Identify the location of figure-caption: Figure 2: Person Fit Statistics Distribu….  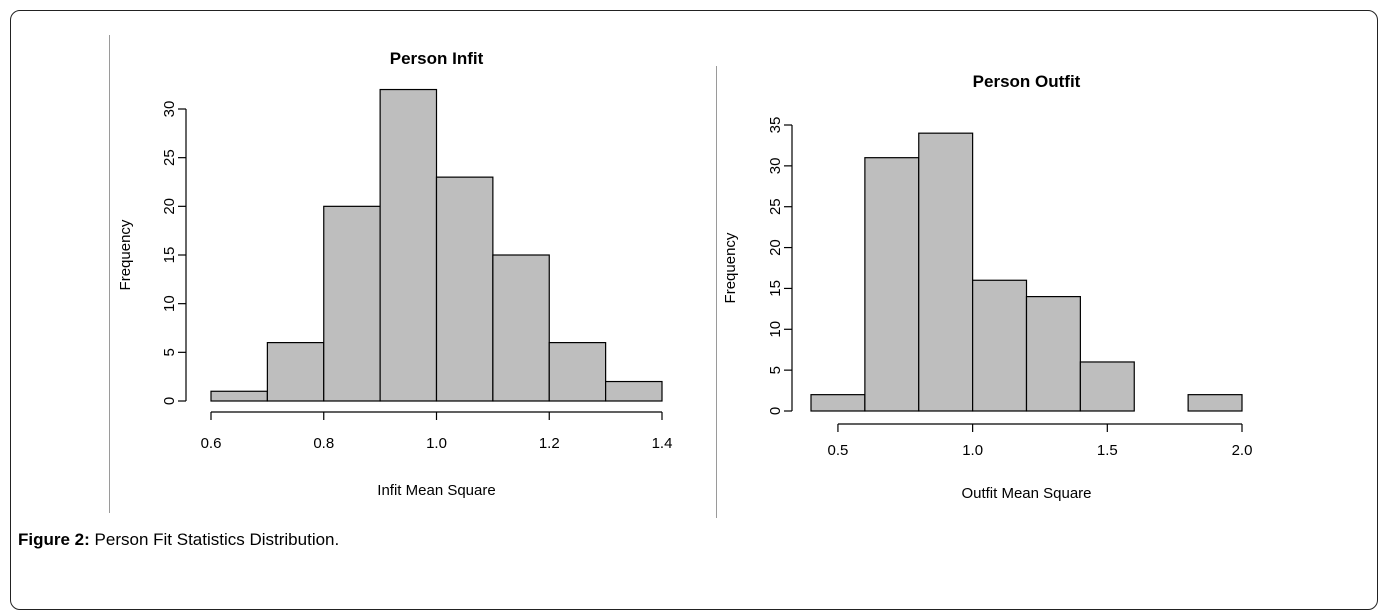
(178, 540).